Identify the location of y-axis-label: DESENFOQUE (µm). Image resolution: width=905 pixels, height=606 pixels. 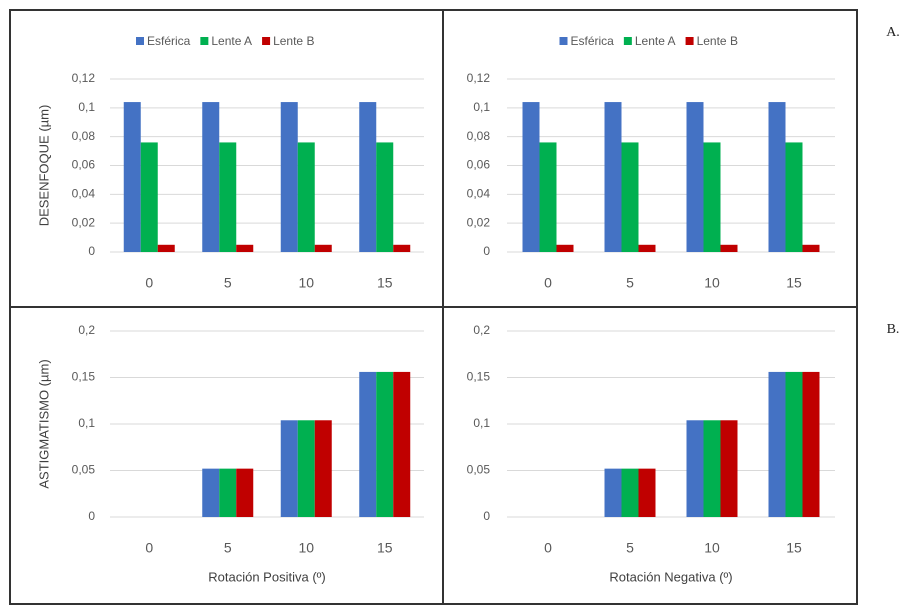
(43, 166).